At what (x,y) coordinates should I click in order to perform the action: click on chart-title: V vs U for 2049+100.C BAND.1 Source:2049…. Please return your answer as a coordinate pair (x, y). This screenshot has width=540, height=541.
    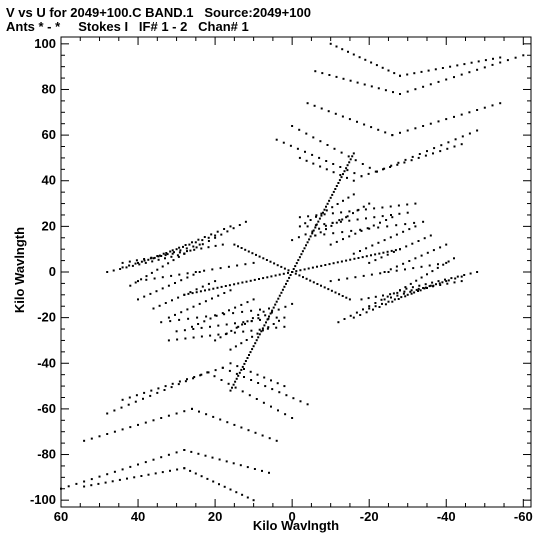
    Looking at the image, I should click on (158, 12).